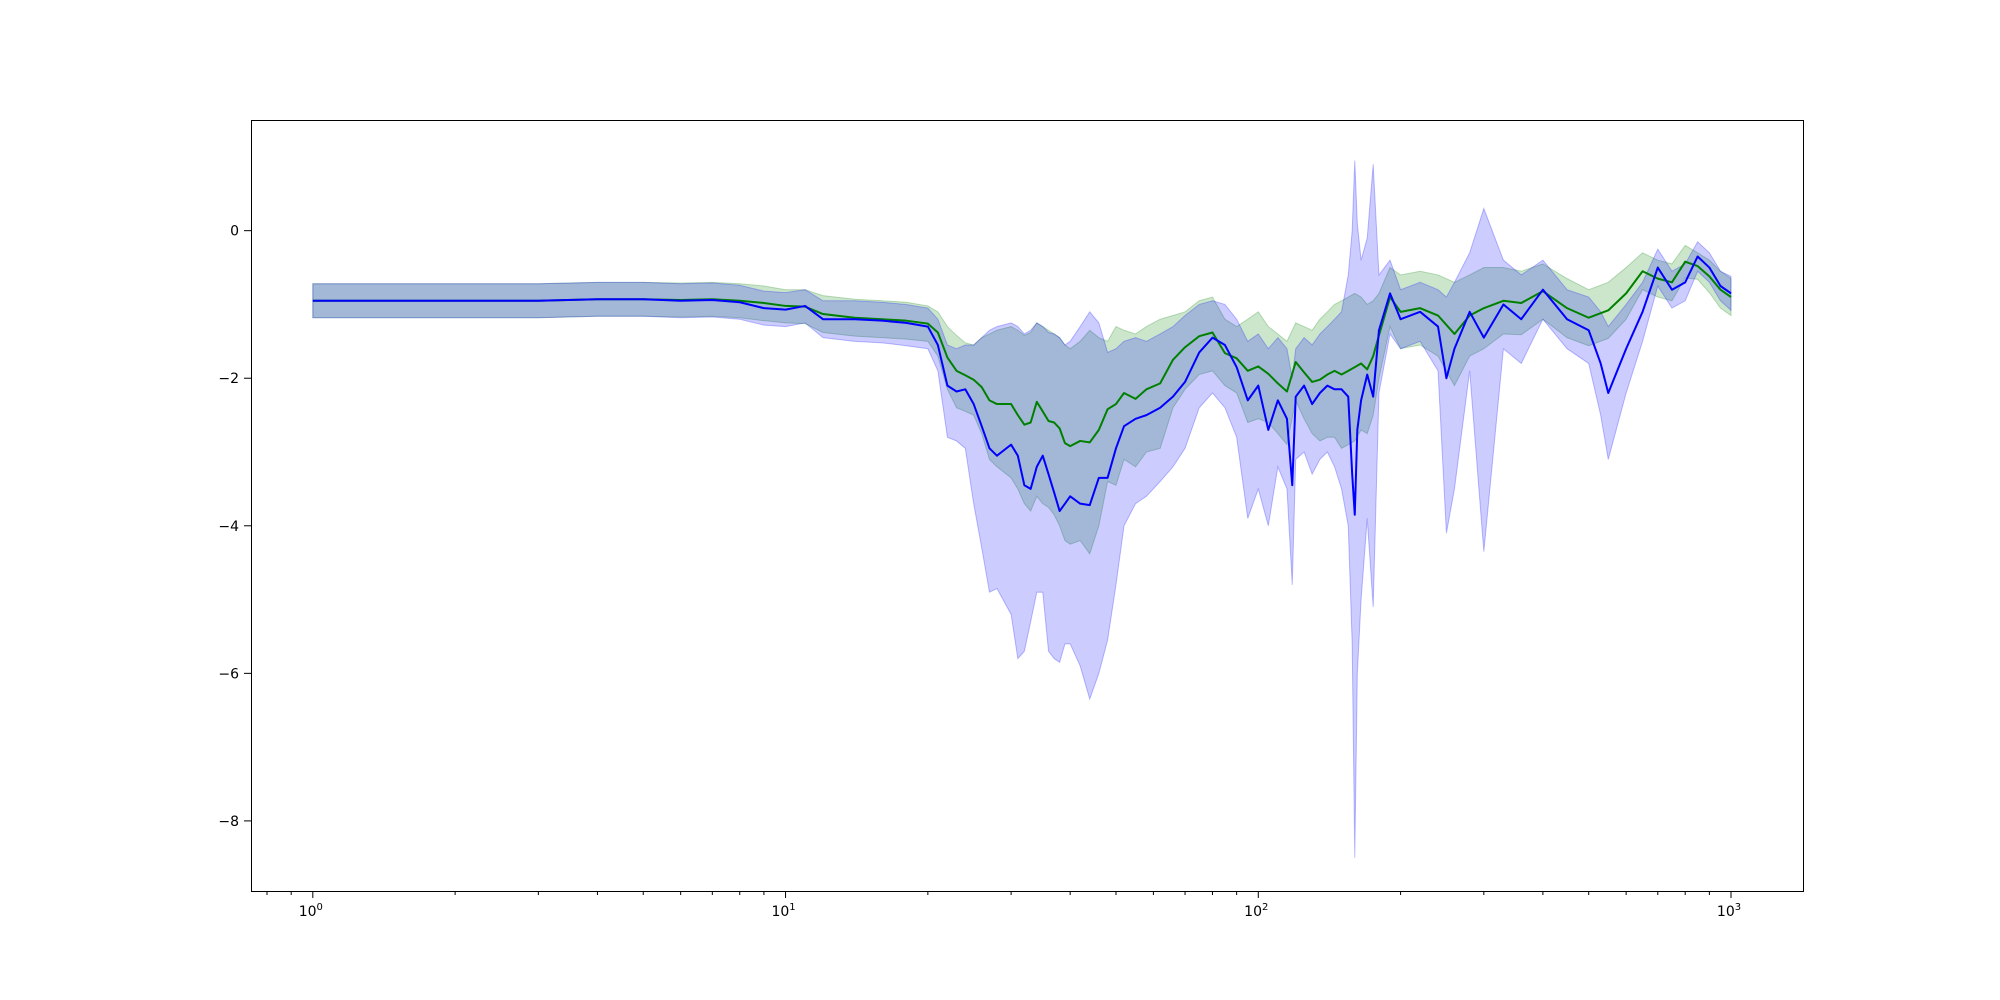  Describe the element at coordinates (234, 232) in the screenshot. I see `y-tick-label: 0` at that location.